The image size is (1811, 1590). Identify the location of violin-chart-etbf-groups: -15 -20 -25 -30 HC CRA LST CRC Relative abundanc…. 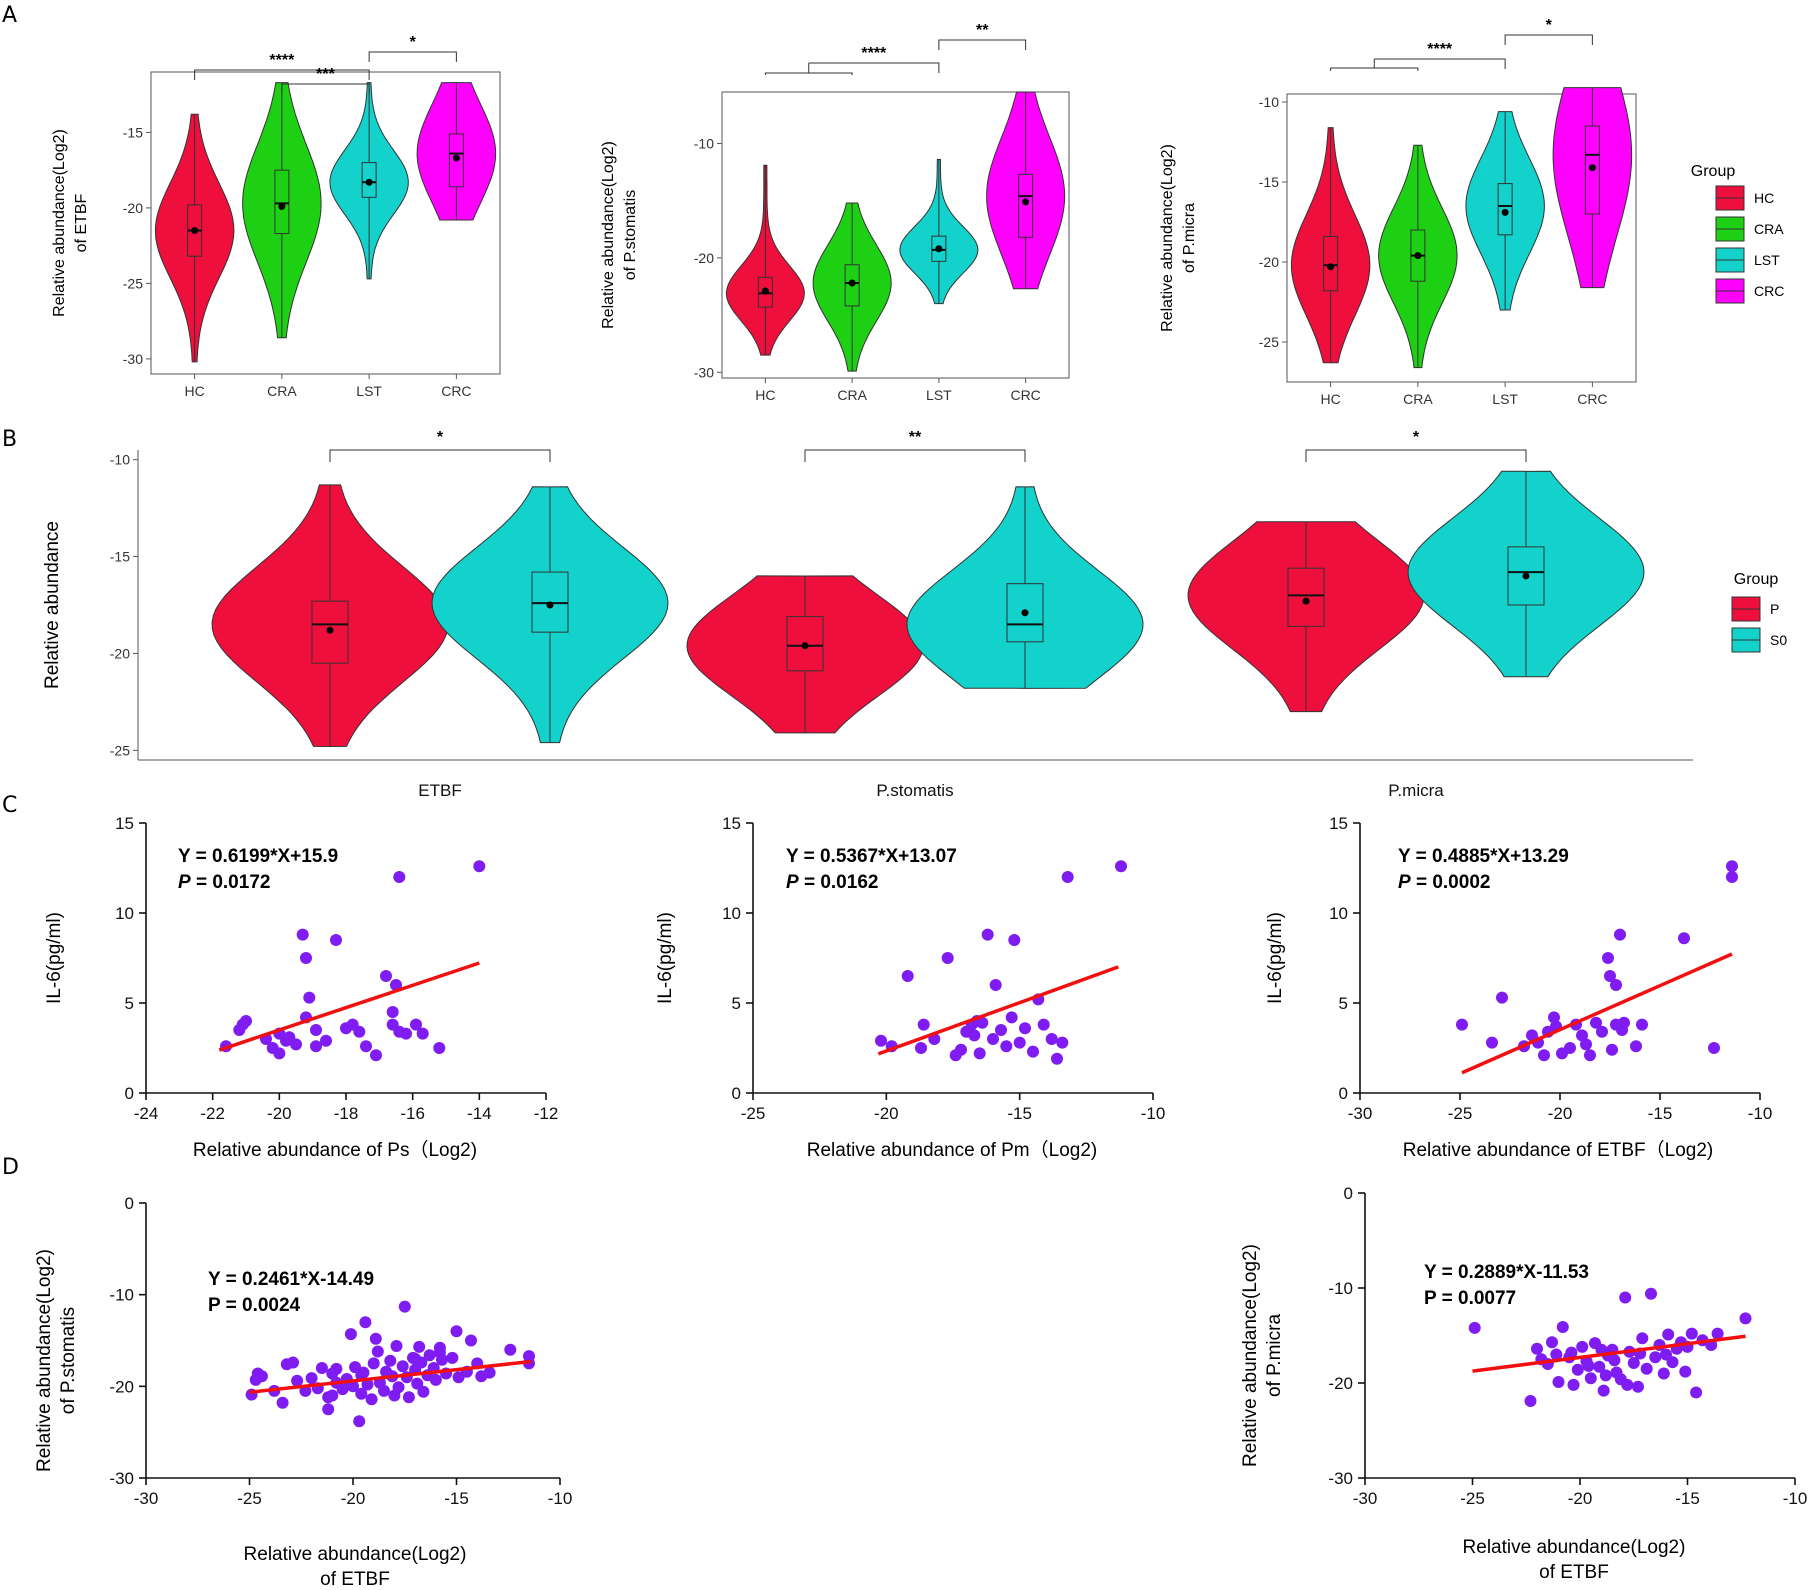
(276, 216).